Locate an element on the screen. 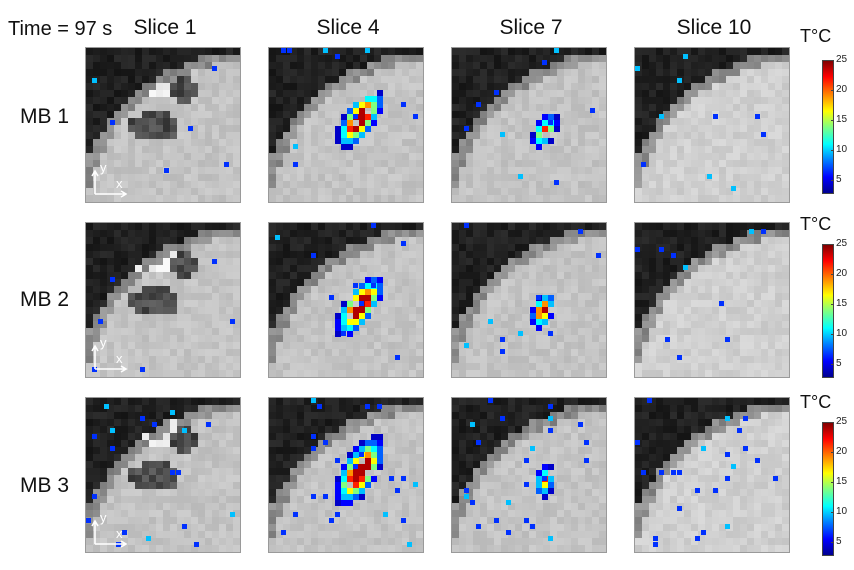  column-header-slice-4: Slice 4 is located at coordinates (348, 27).